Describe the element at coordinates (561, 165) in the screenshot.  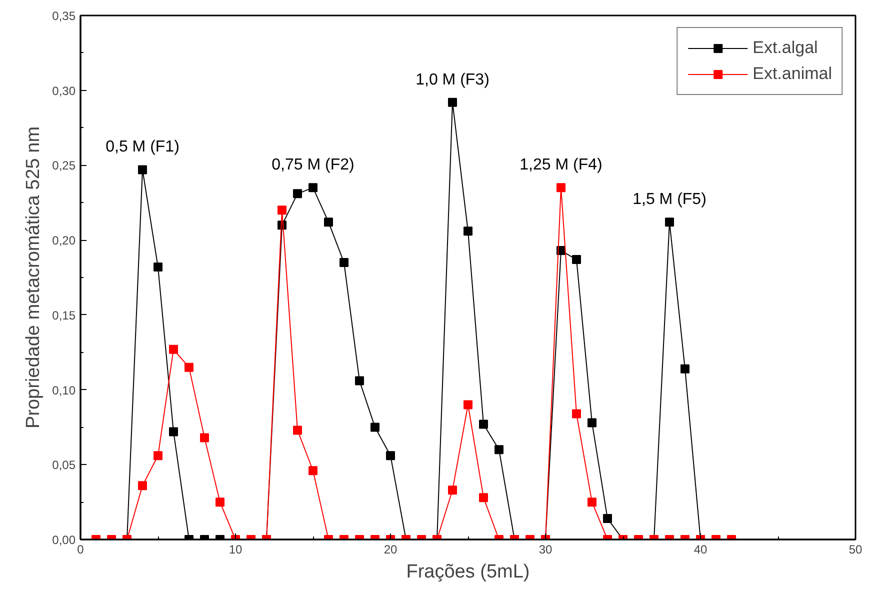
I see `annotation: 1,25 M (F4)` at that location.